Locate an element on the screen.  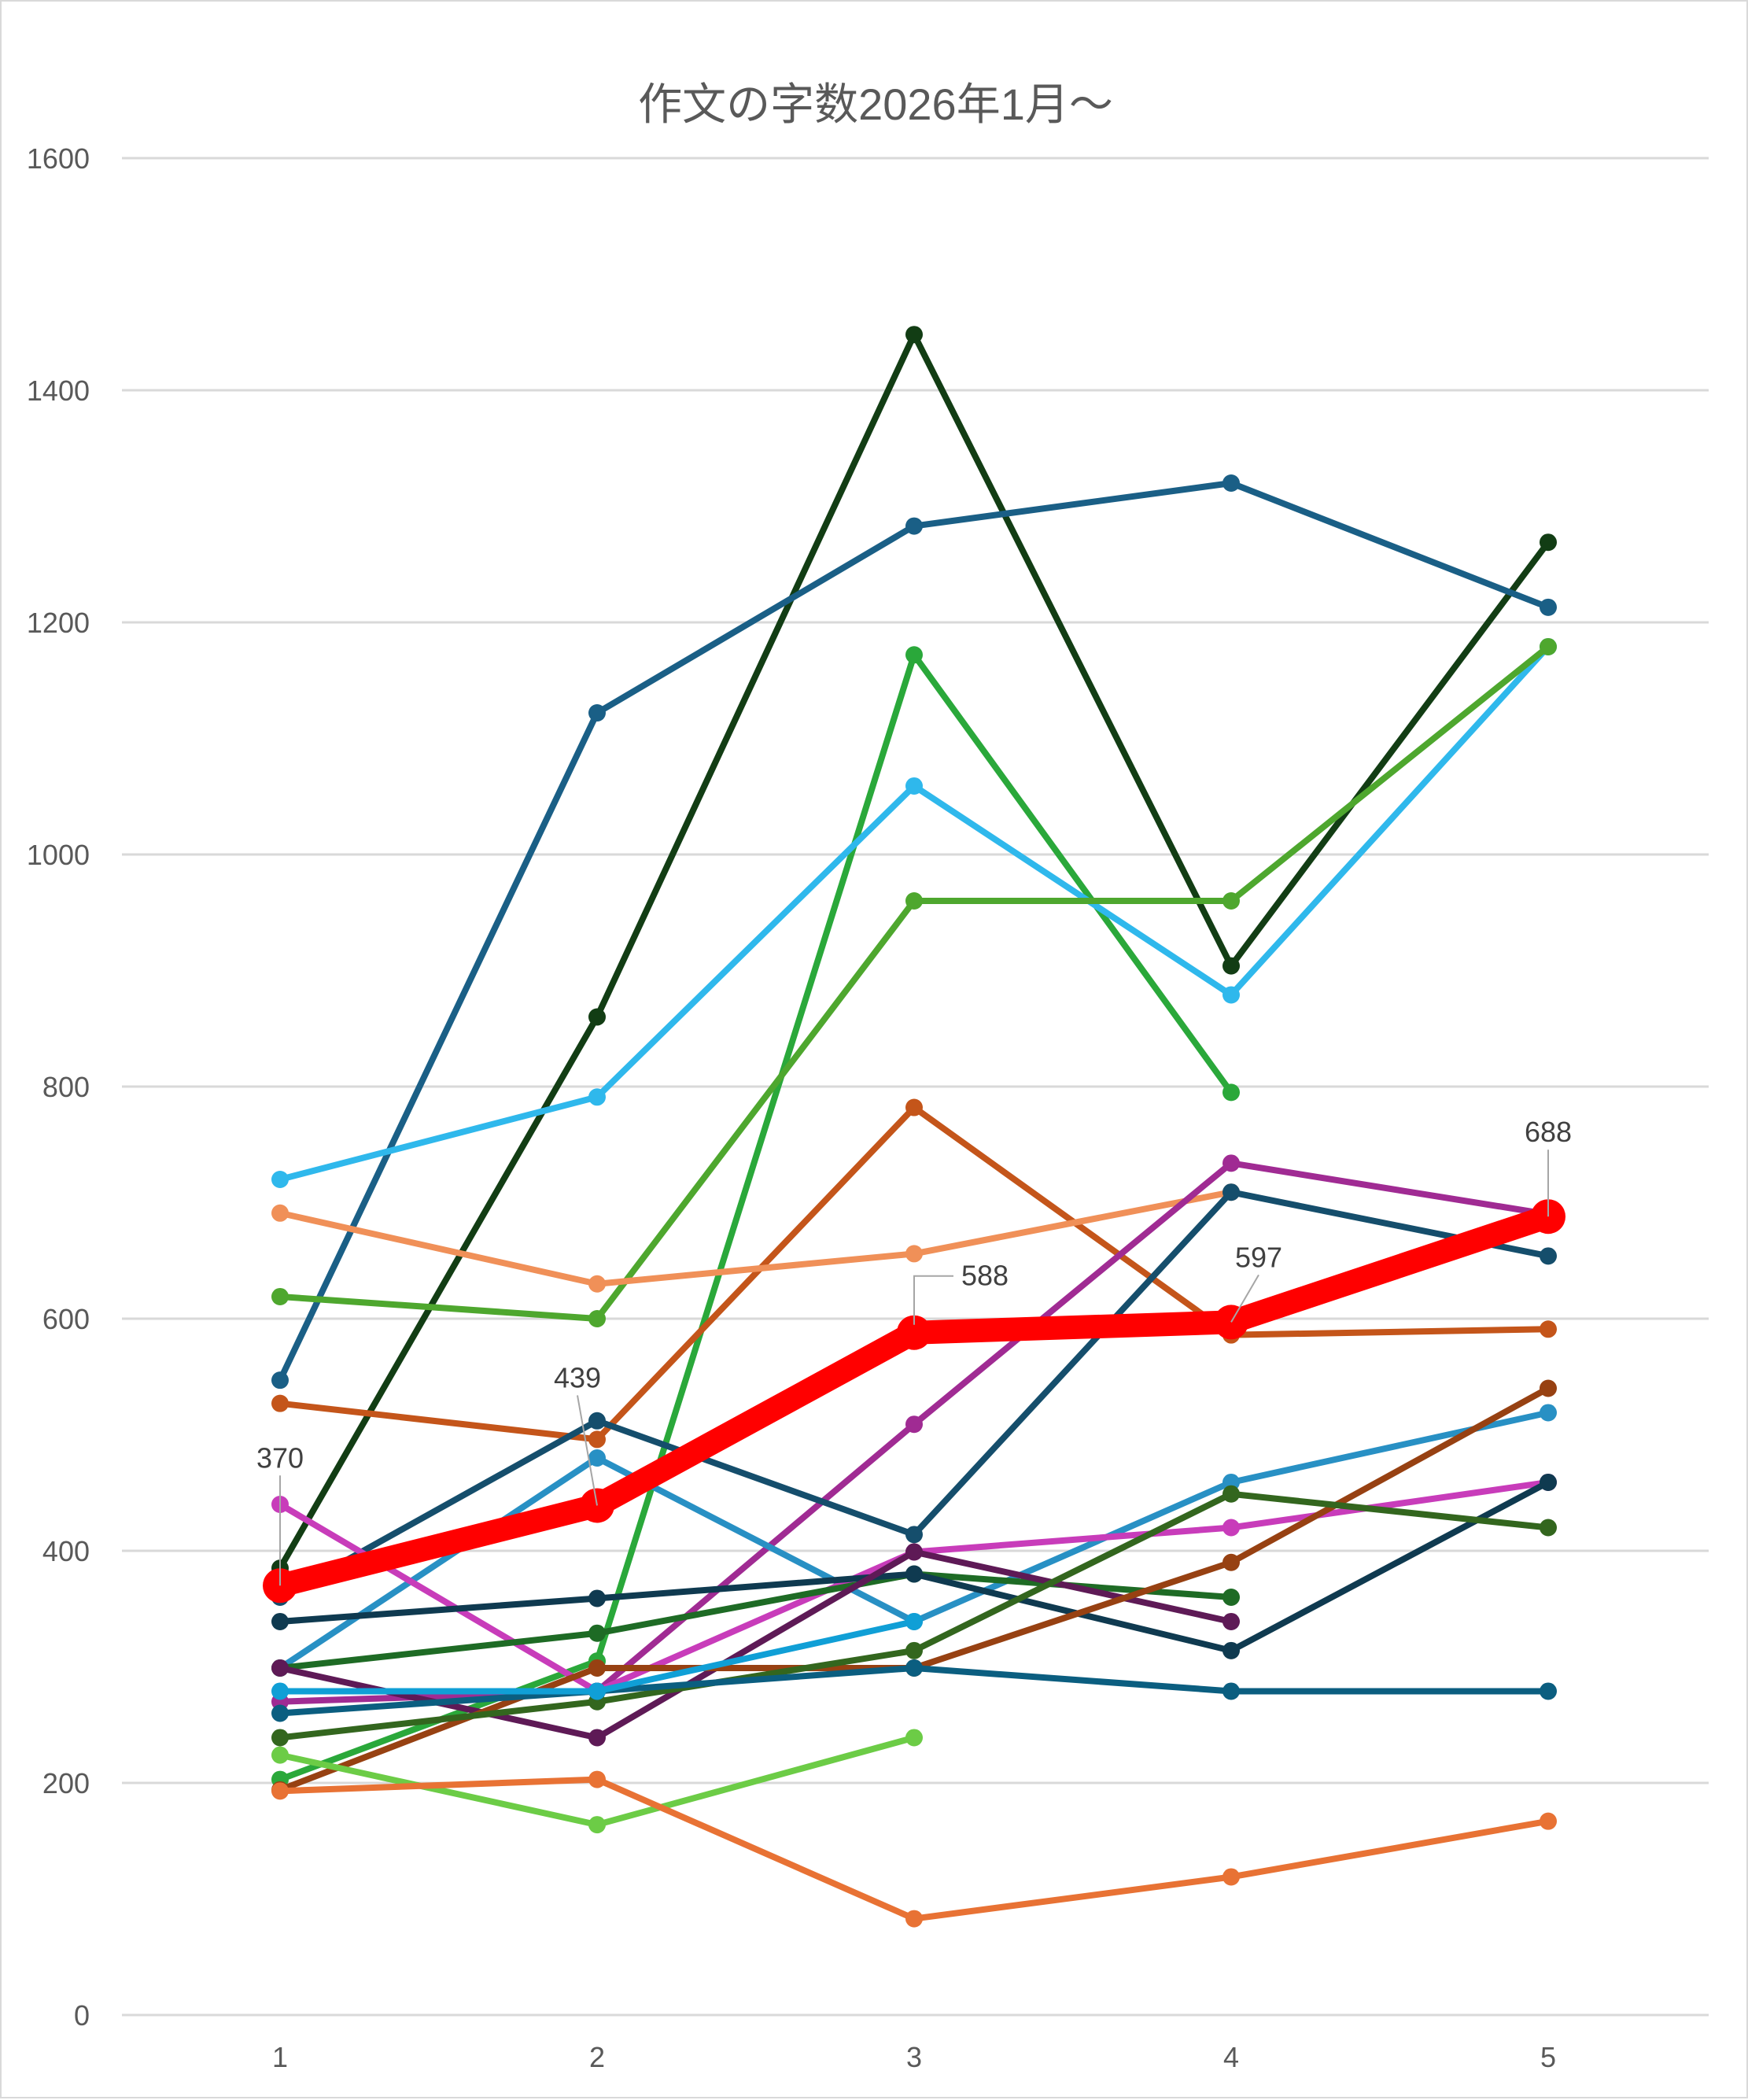
x-tick-label: 3 is located at coordinates (914, 2057).